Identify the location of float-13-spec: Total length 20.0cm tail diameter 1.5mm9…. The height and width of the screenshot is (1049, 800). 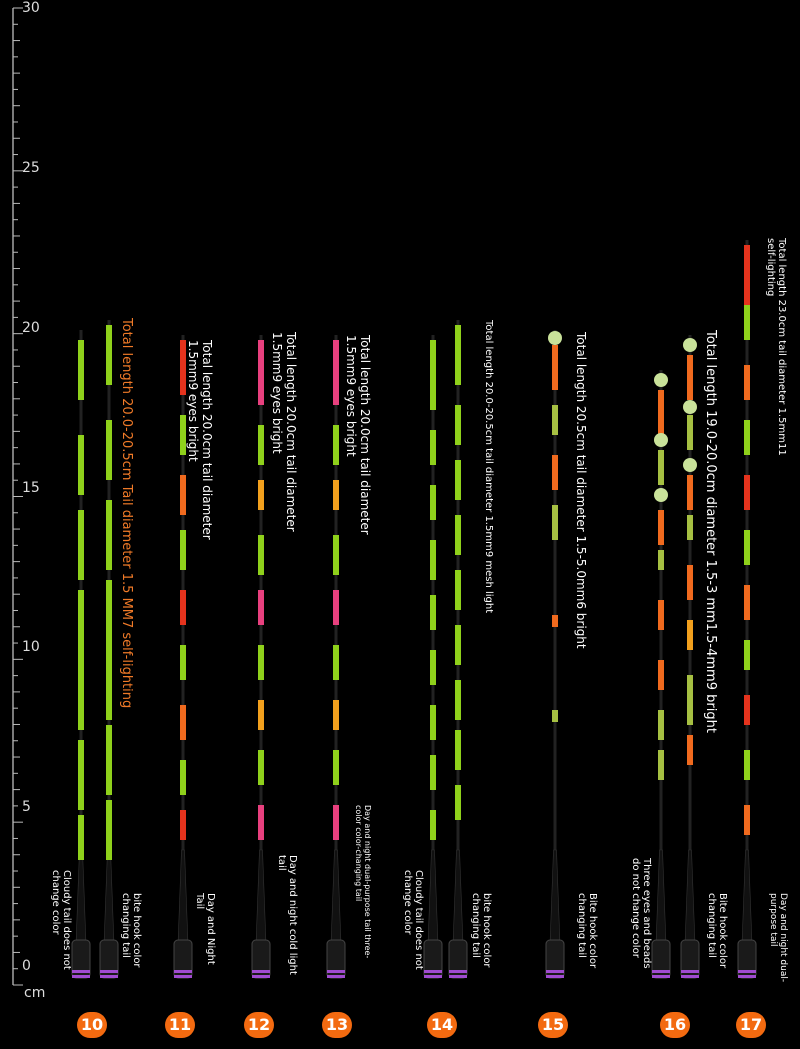
(358, 435).